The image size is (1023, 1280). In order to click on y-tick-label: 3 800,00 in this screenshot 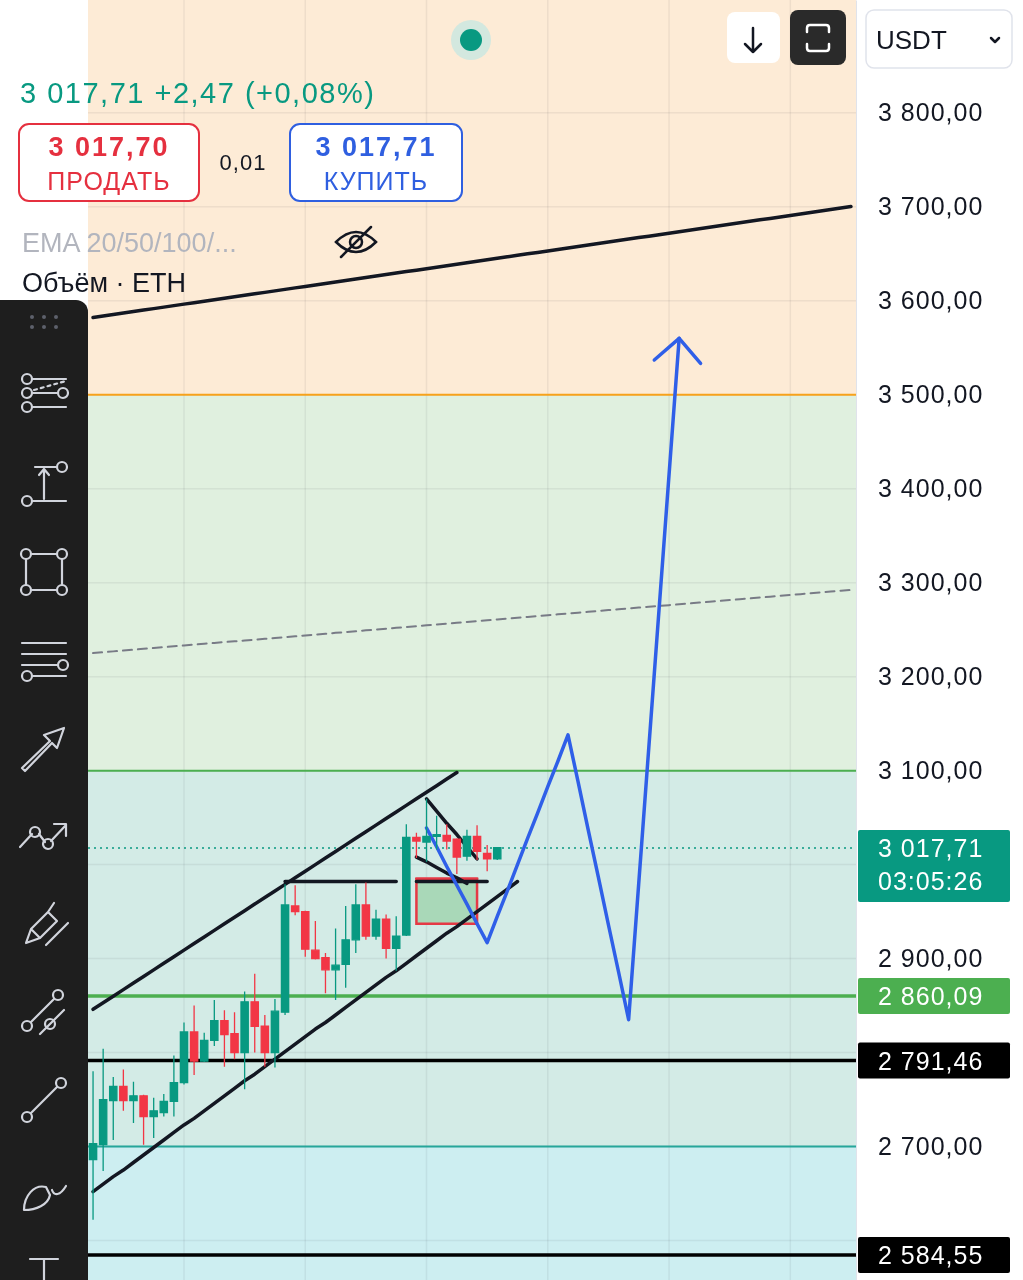, I will do `click(931, 112)`.